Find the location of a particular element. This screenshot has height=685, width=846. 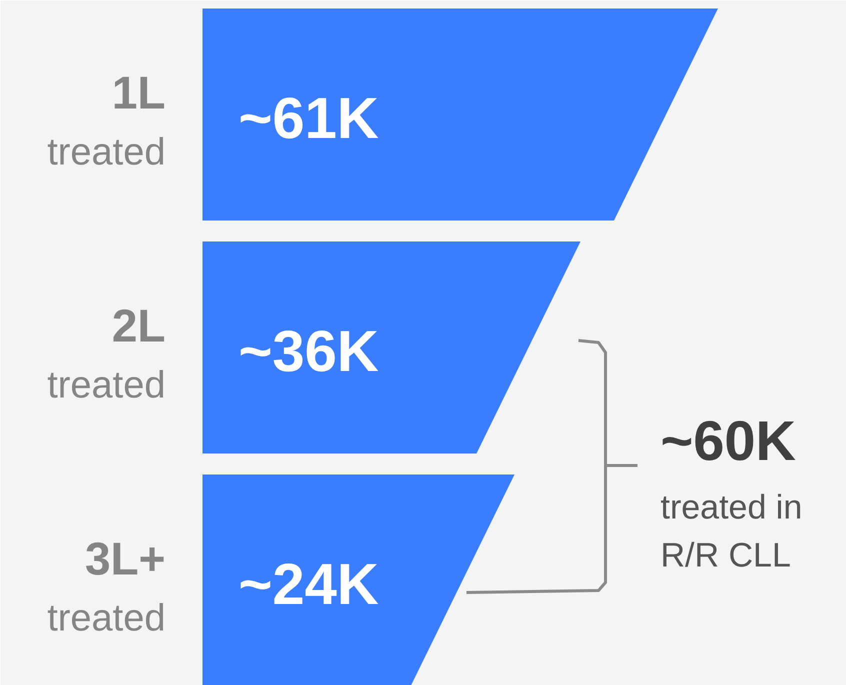

text: ~60K is located at coordinates (728, 440).